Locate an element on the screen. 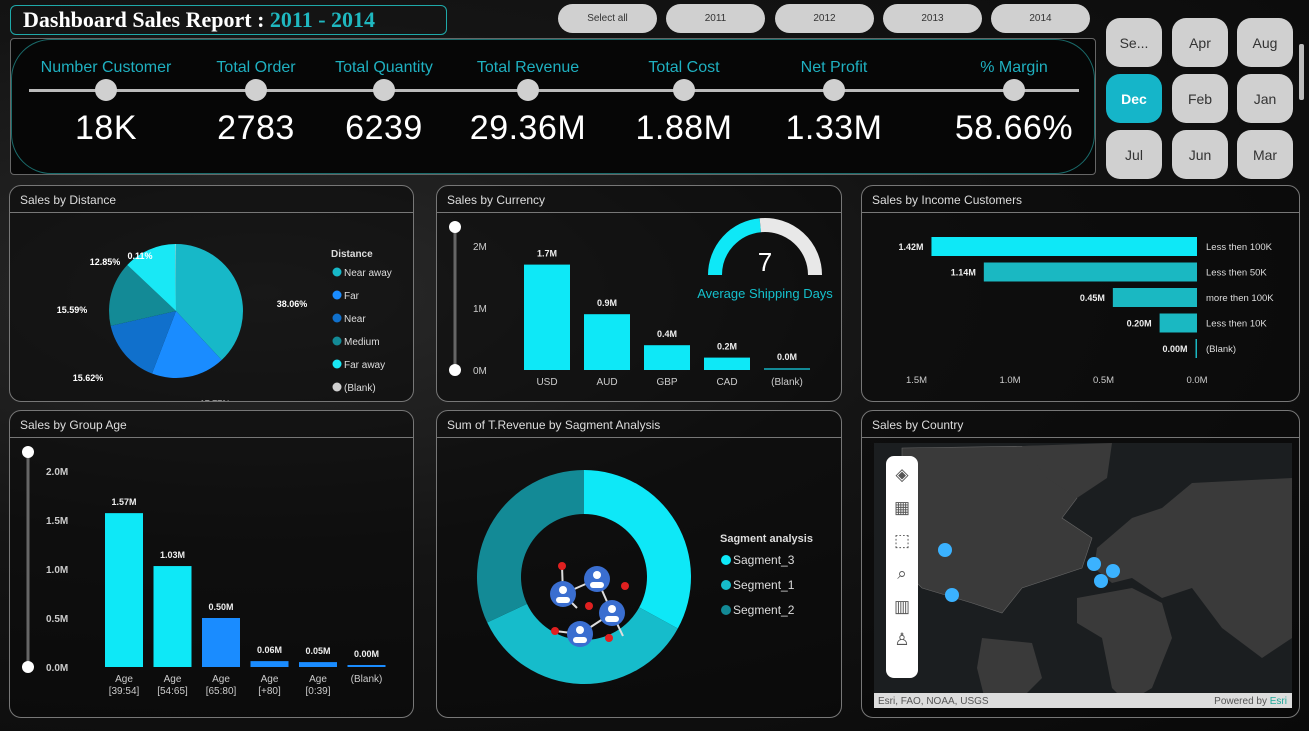 Image resolution: width=1309 pixels, height=731 pixels. bar-data-label: 1.14M is located at coordinates (963, 273).